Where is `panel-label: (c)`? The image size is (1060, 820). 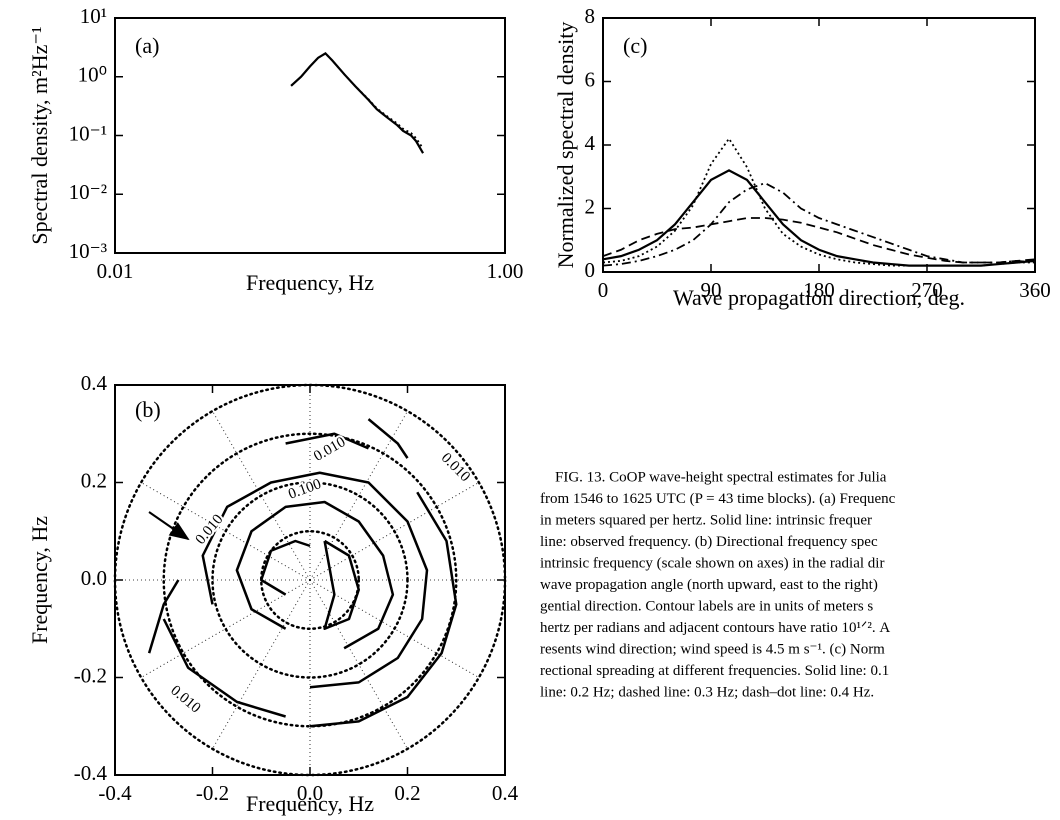
panel-label: (c) is located at coordinates (635, 45).